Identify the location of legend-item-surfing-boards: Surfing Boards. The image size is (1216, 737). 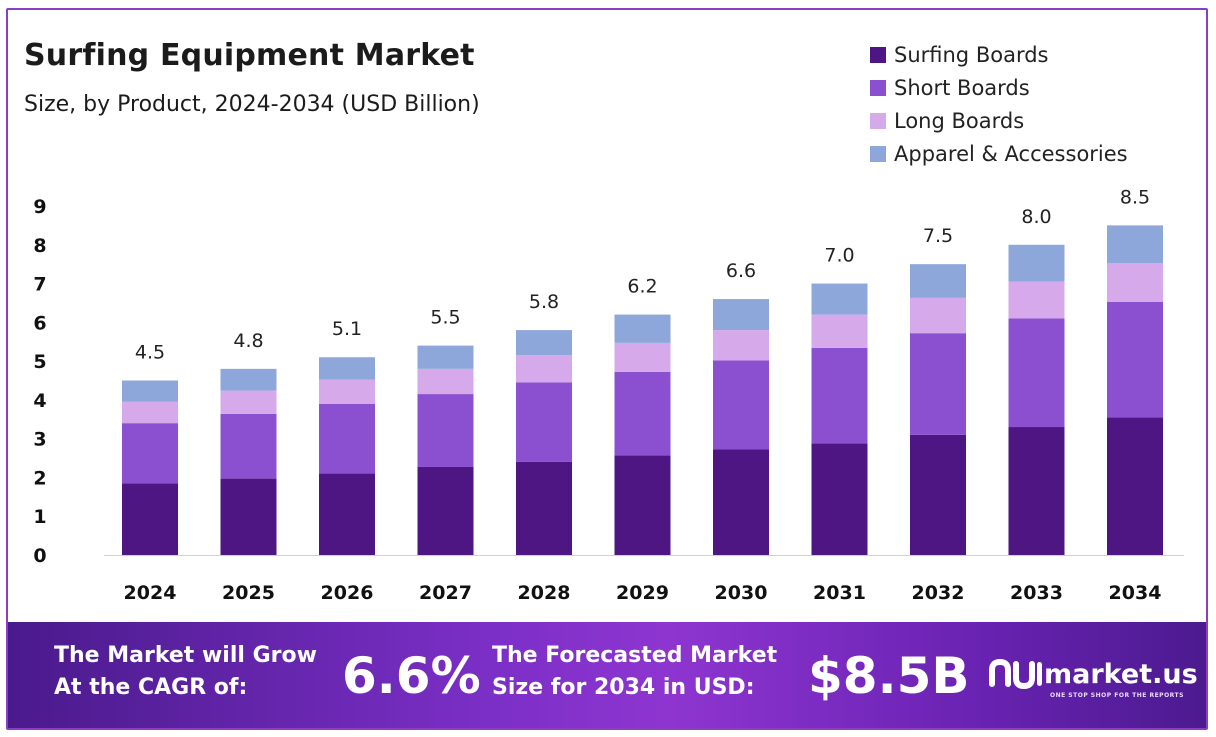
(999, 54).